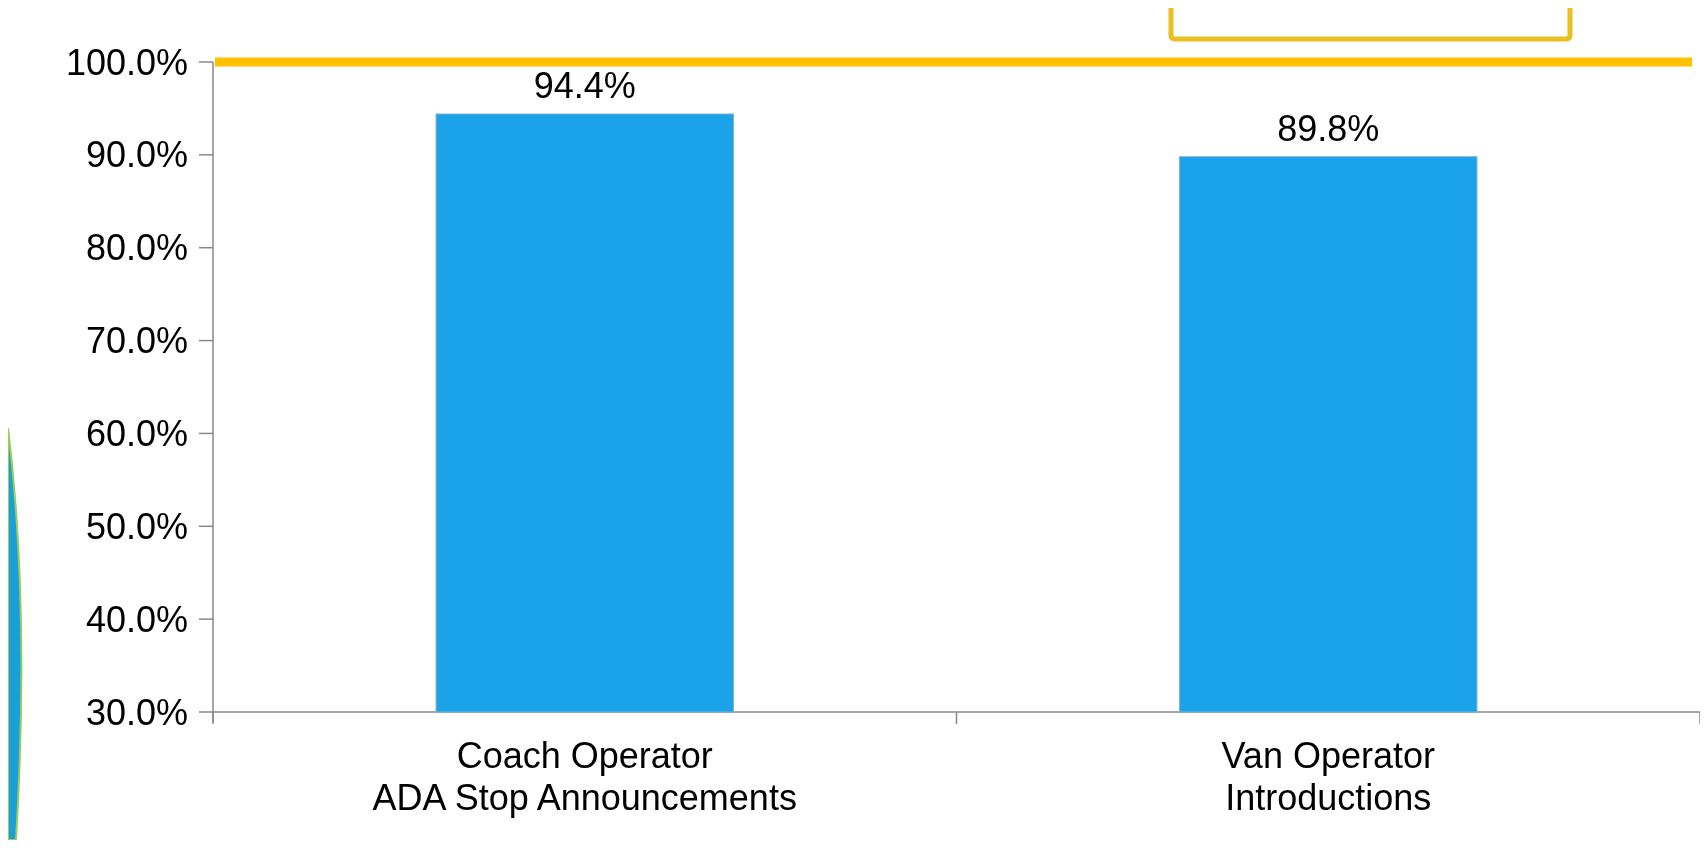 The width and height of the screenshot is (1708, 848). Describe the element at coordinates (136, 341) in the screenshot. I see `y-tick-label: 70.0%` at that location.